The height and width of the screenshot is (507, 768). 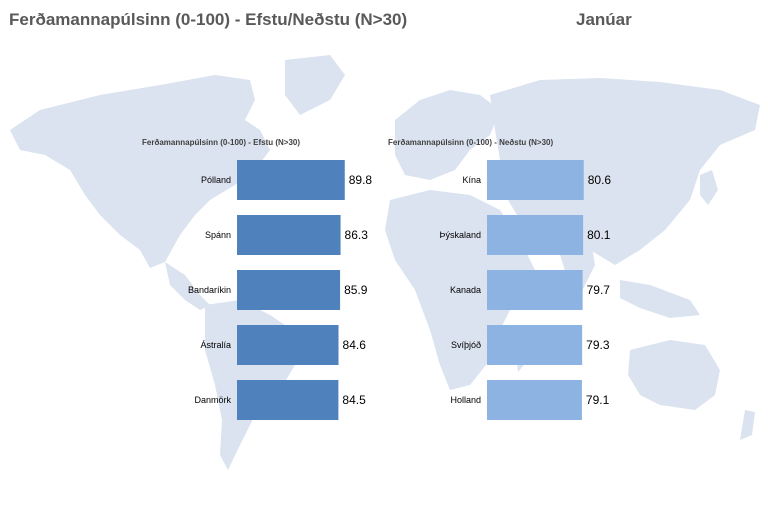 I want to click on bottom-category-label: Kína, so click(x=471, y=180).